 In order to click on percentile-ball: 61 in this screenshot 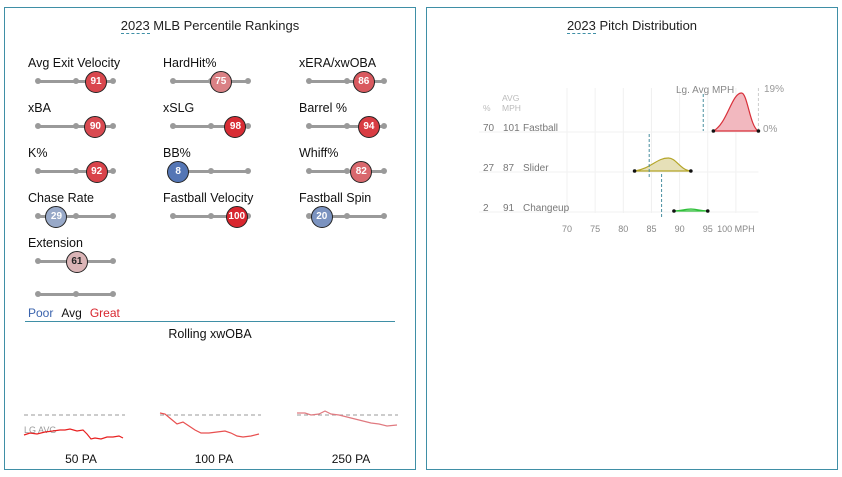, I will do `click(76, 262)`.